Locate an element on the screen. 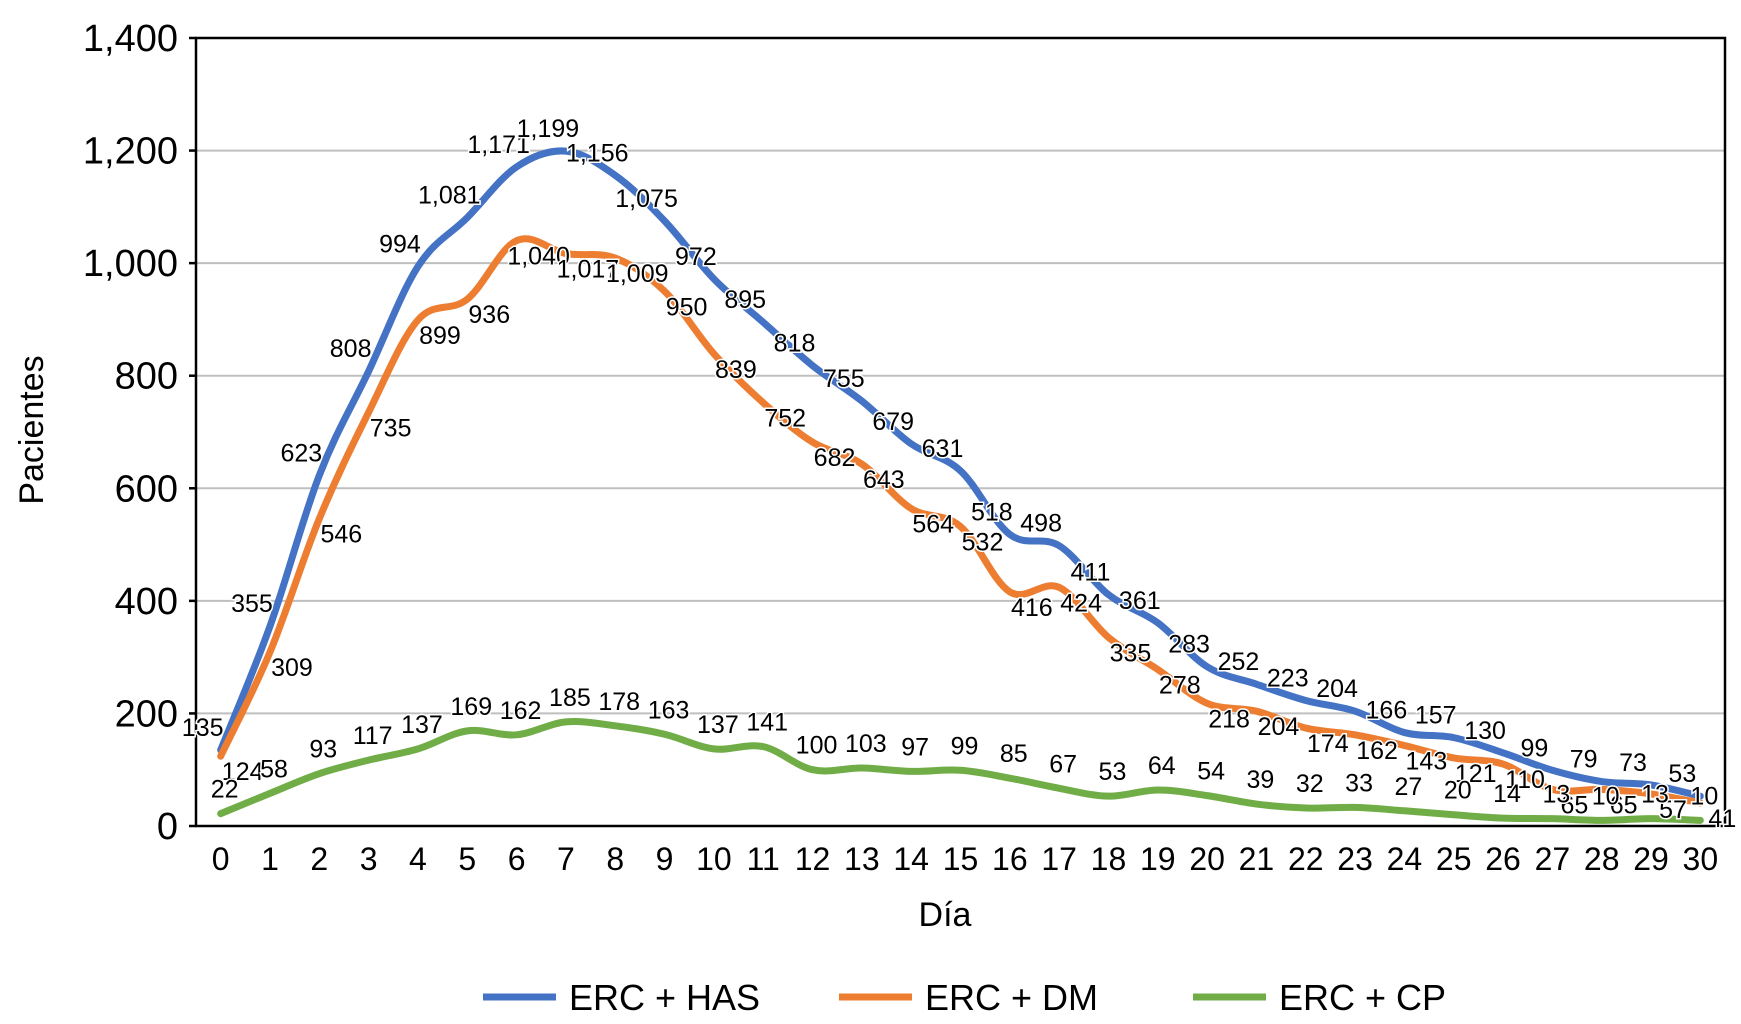 This screenshot has width=1741, height=1024. data-label-erc-dm: 1,017 is located at coordinates (588, 270).